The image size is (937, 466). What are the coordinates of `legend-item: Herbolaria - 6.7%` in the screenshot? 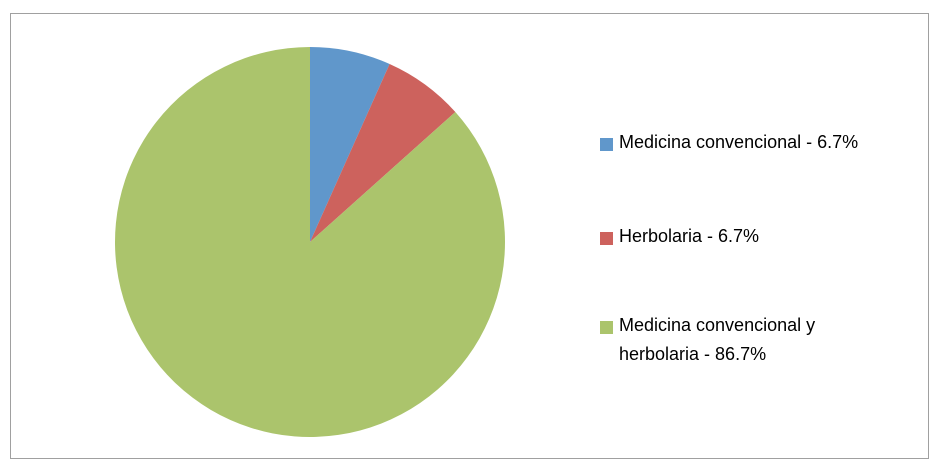 It's located at (735, 238).